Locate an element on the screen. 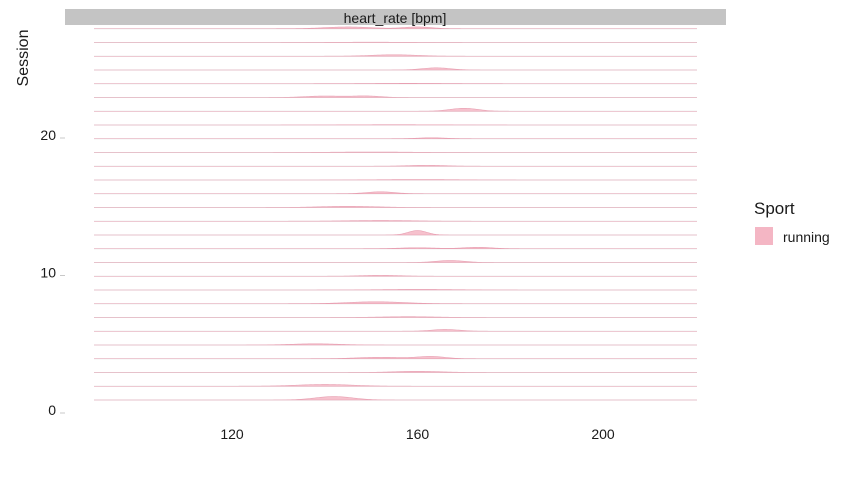 This screenshot has width=864, height=480. y-tick-label-10: 10 is located at coordinates (48, 273).